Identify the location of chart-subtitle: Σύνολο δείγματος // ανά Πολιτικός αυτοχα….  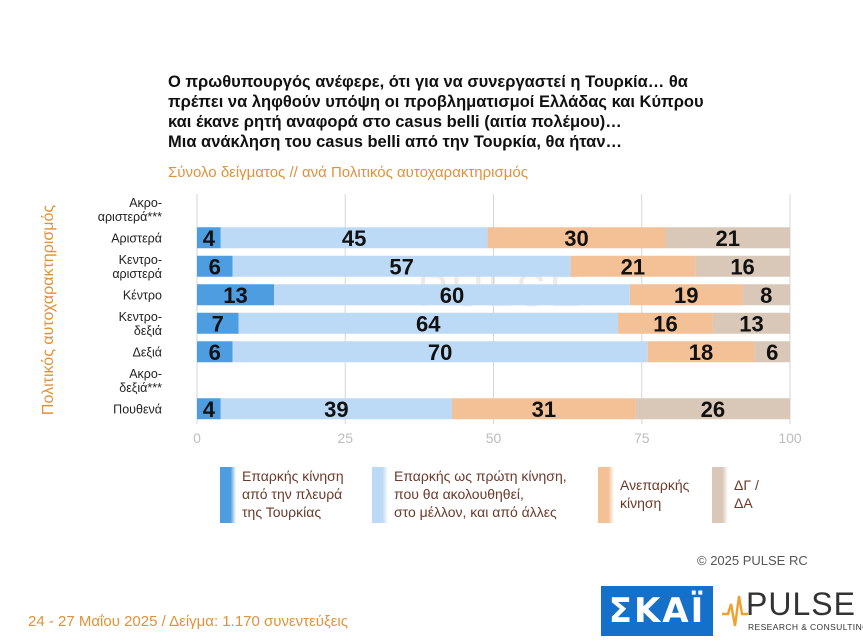
(348, 172).